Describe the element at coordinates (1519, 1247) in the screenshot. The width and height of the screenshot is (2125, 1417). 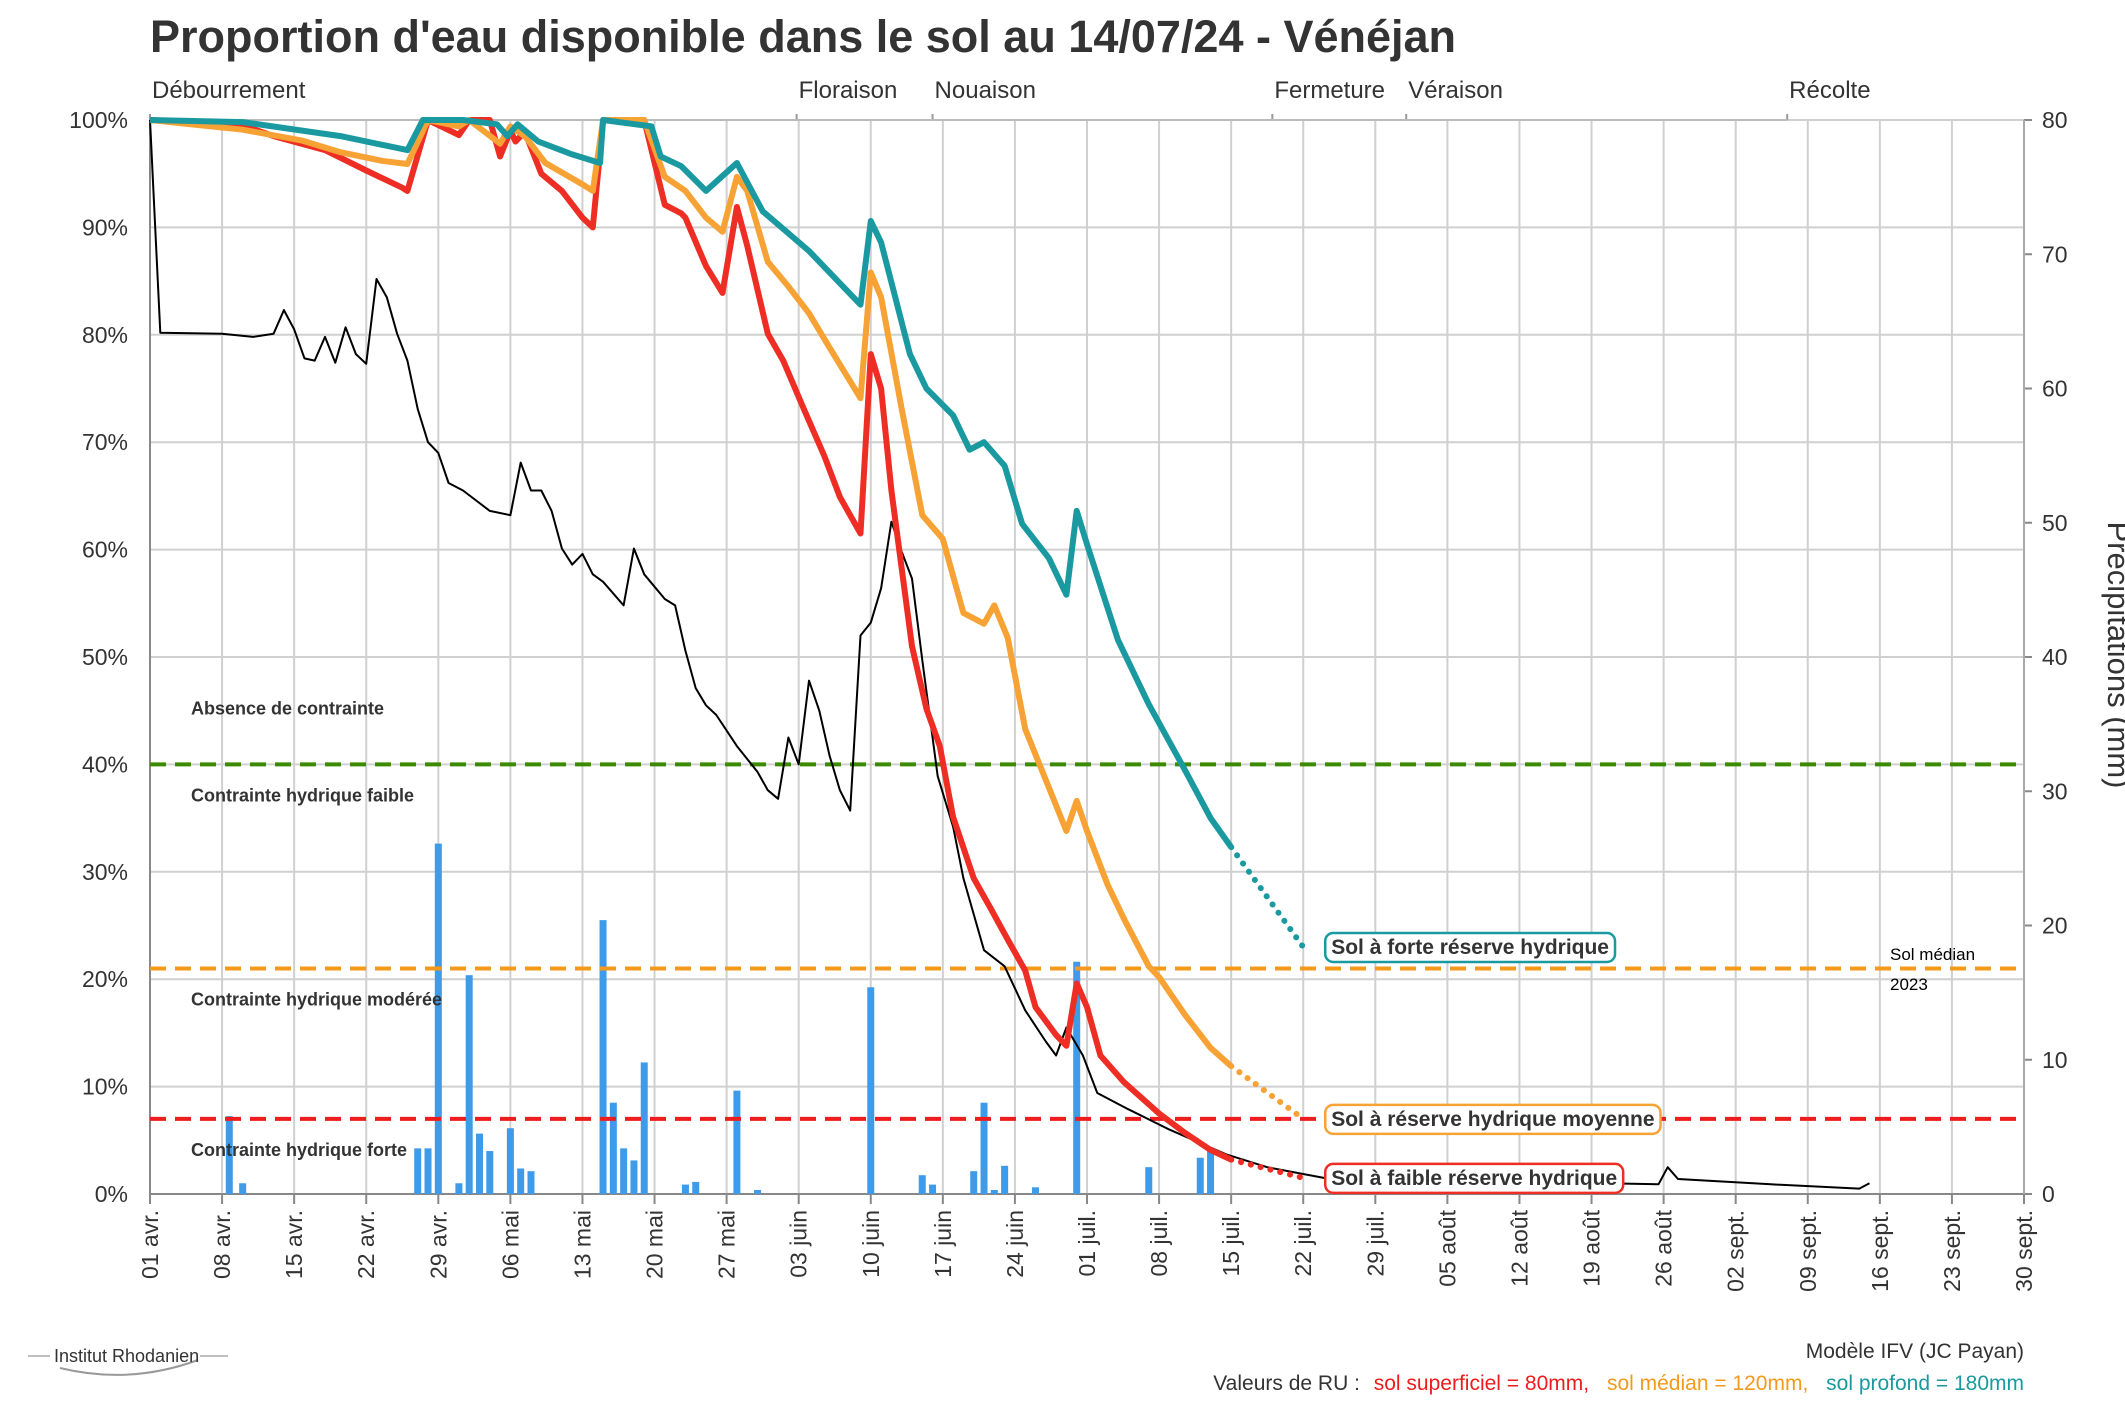
I see `x-tick-label: 12 août` at that location.